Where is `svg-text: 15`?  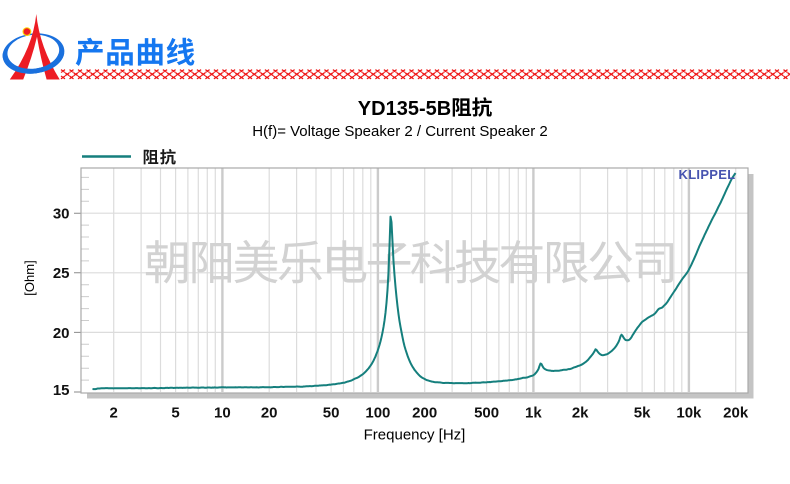
svg-text: 15 is located at coordinates (61, 390).